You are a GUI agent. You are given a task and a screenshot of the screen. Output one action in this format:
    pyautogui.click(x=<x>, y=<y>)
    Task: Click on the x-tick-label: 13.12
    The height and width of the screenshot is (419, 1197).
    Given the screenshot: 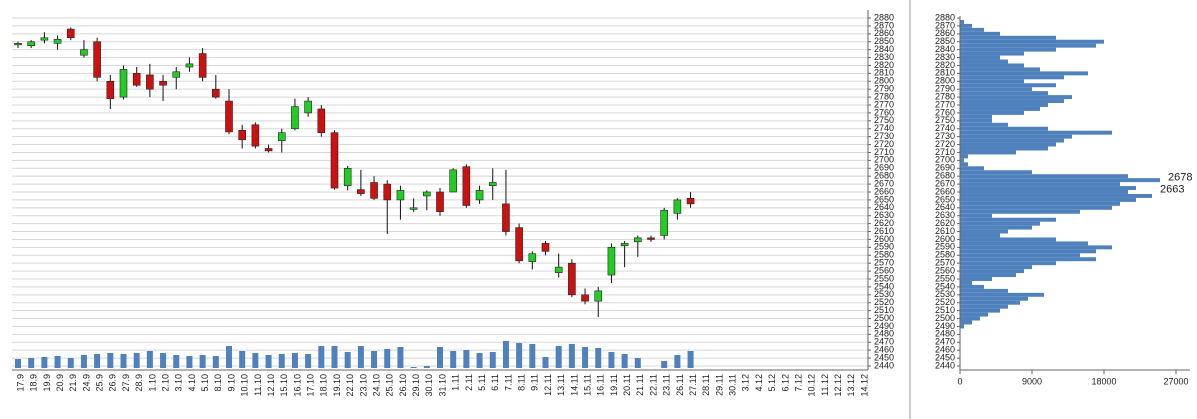 What is the action you would take?
    pyautogui.click(x=851, y=385)
    